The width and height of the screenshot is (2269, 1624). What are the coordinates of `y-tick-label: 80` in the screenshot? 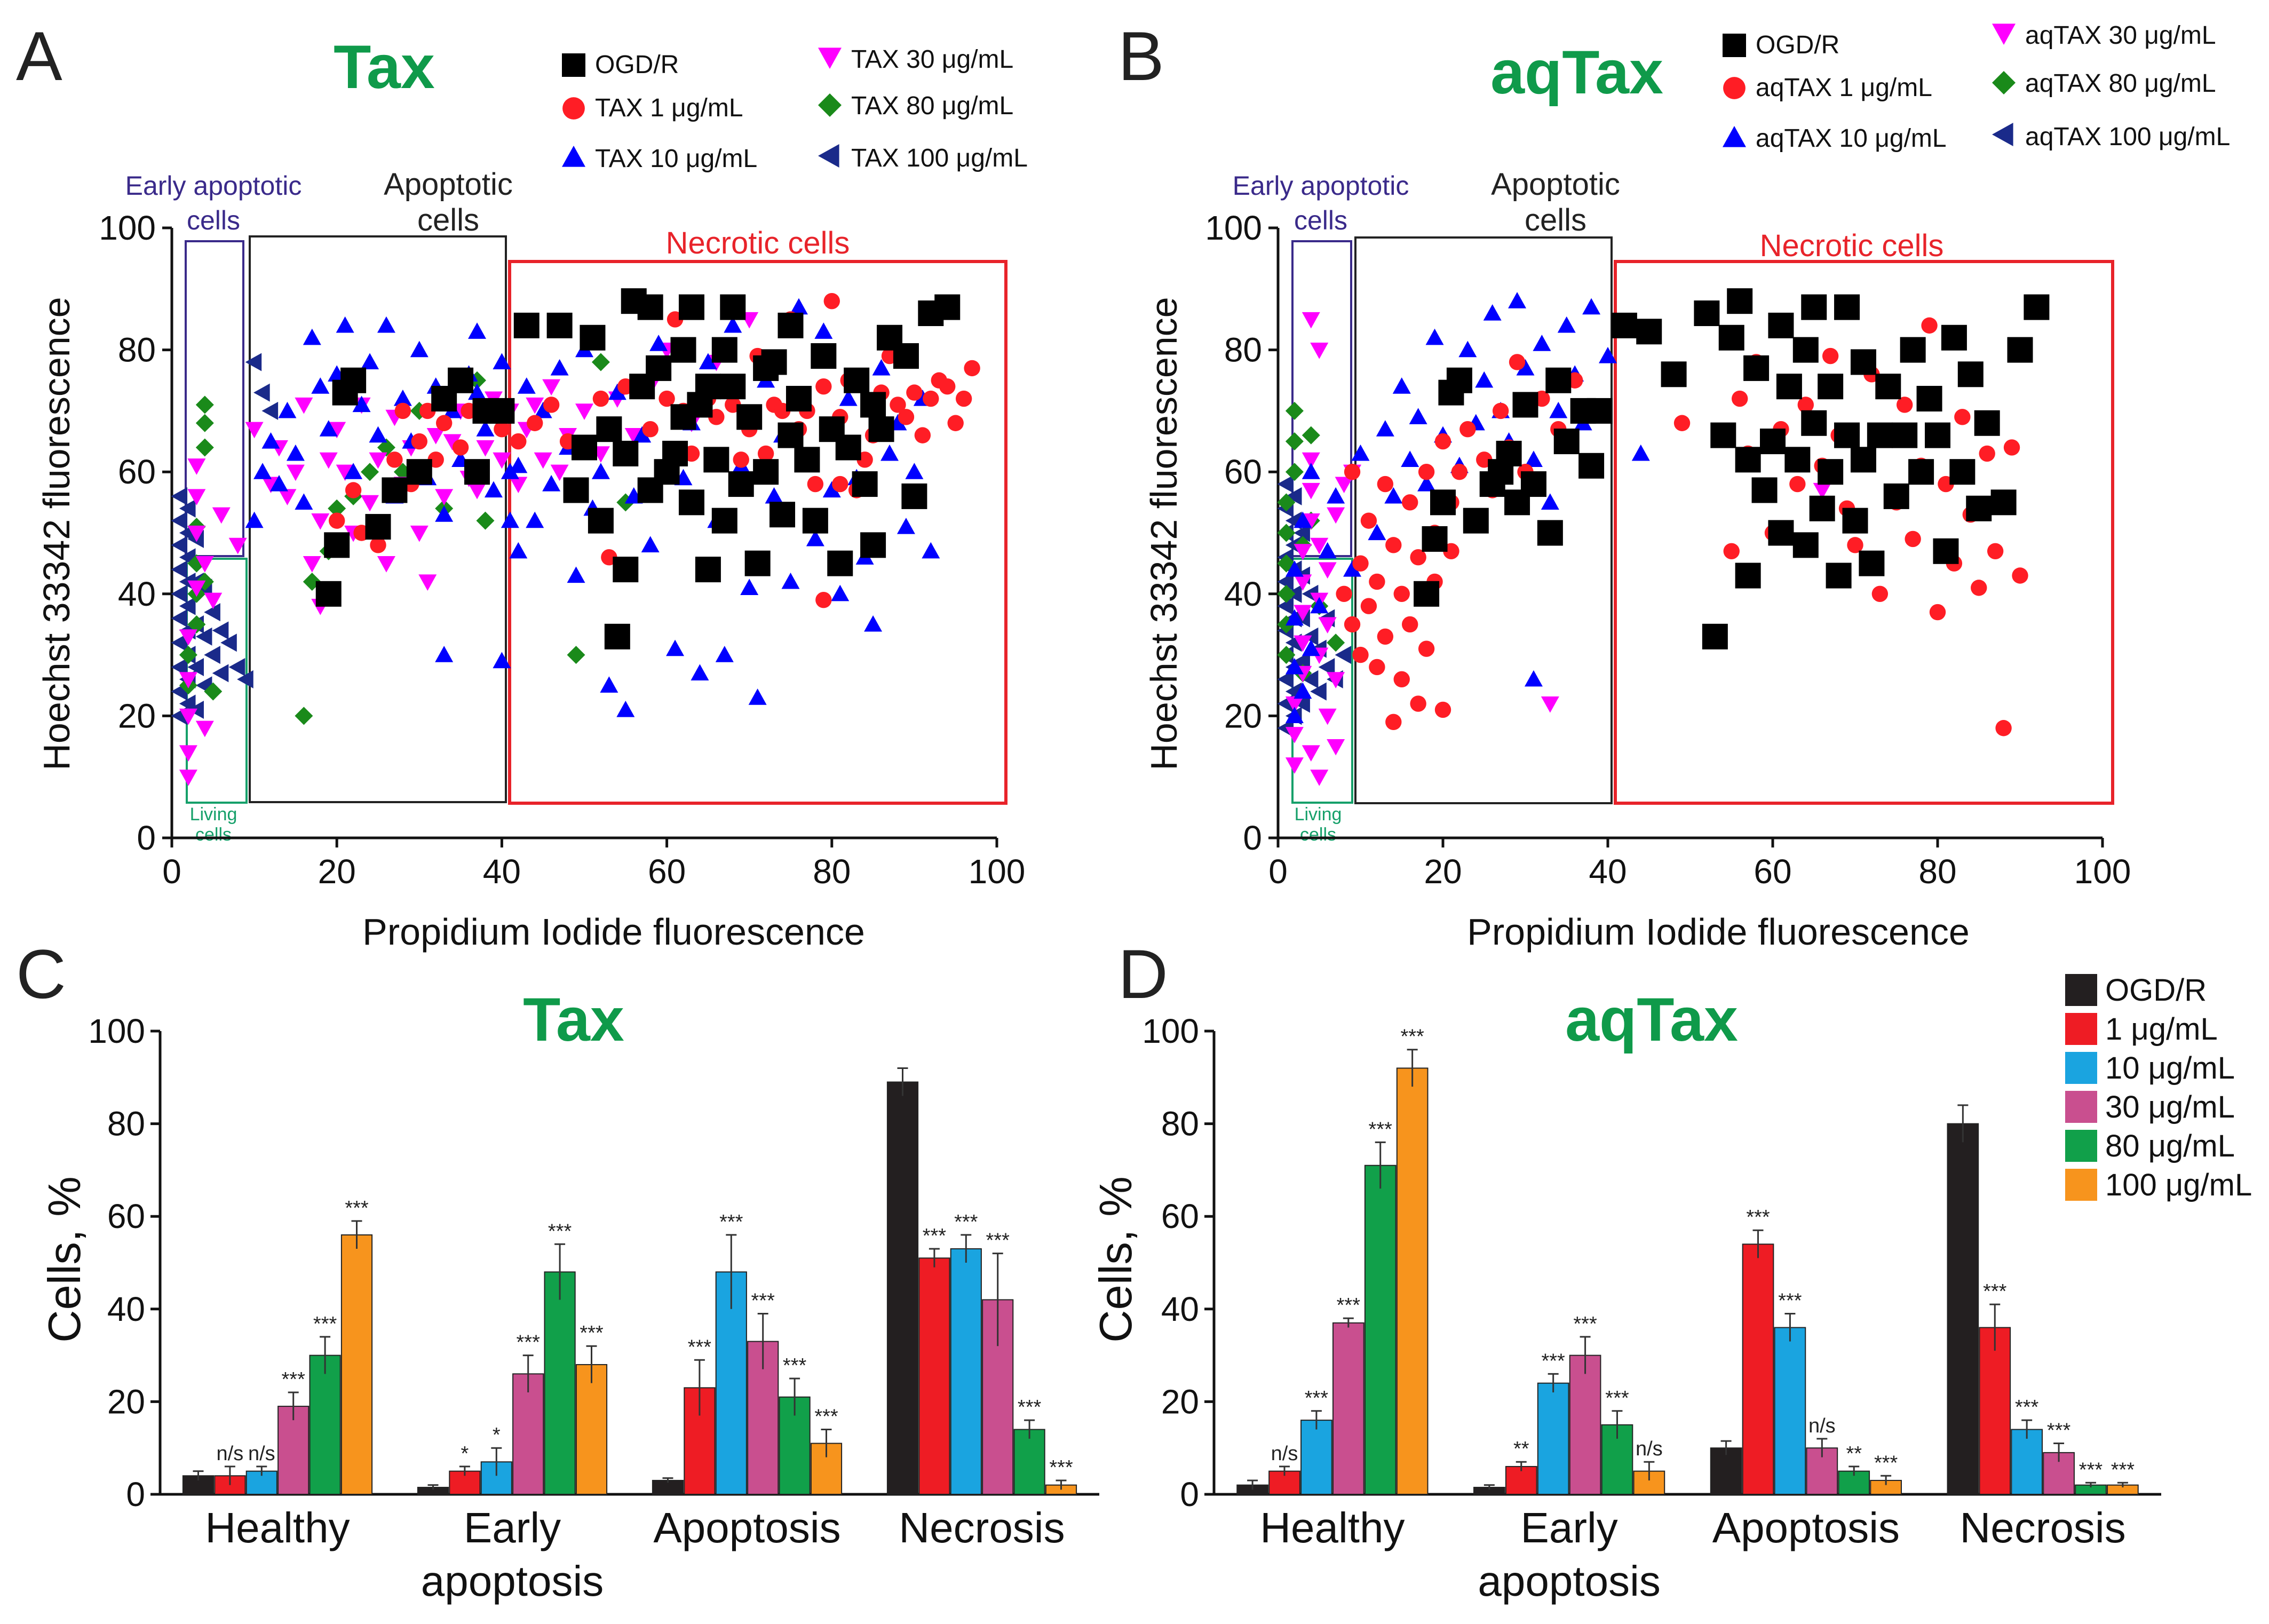 It's located at (1180, 1124).